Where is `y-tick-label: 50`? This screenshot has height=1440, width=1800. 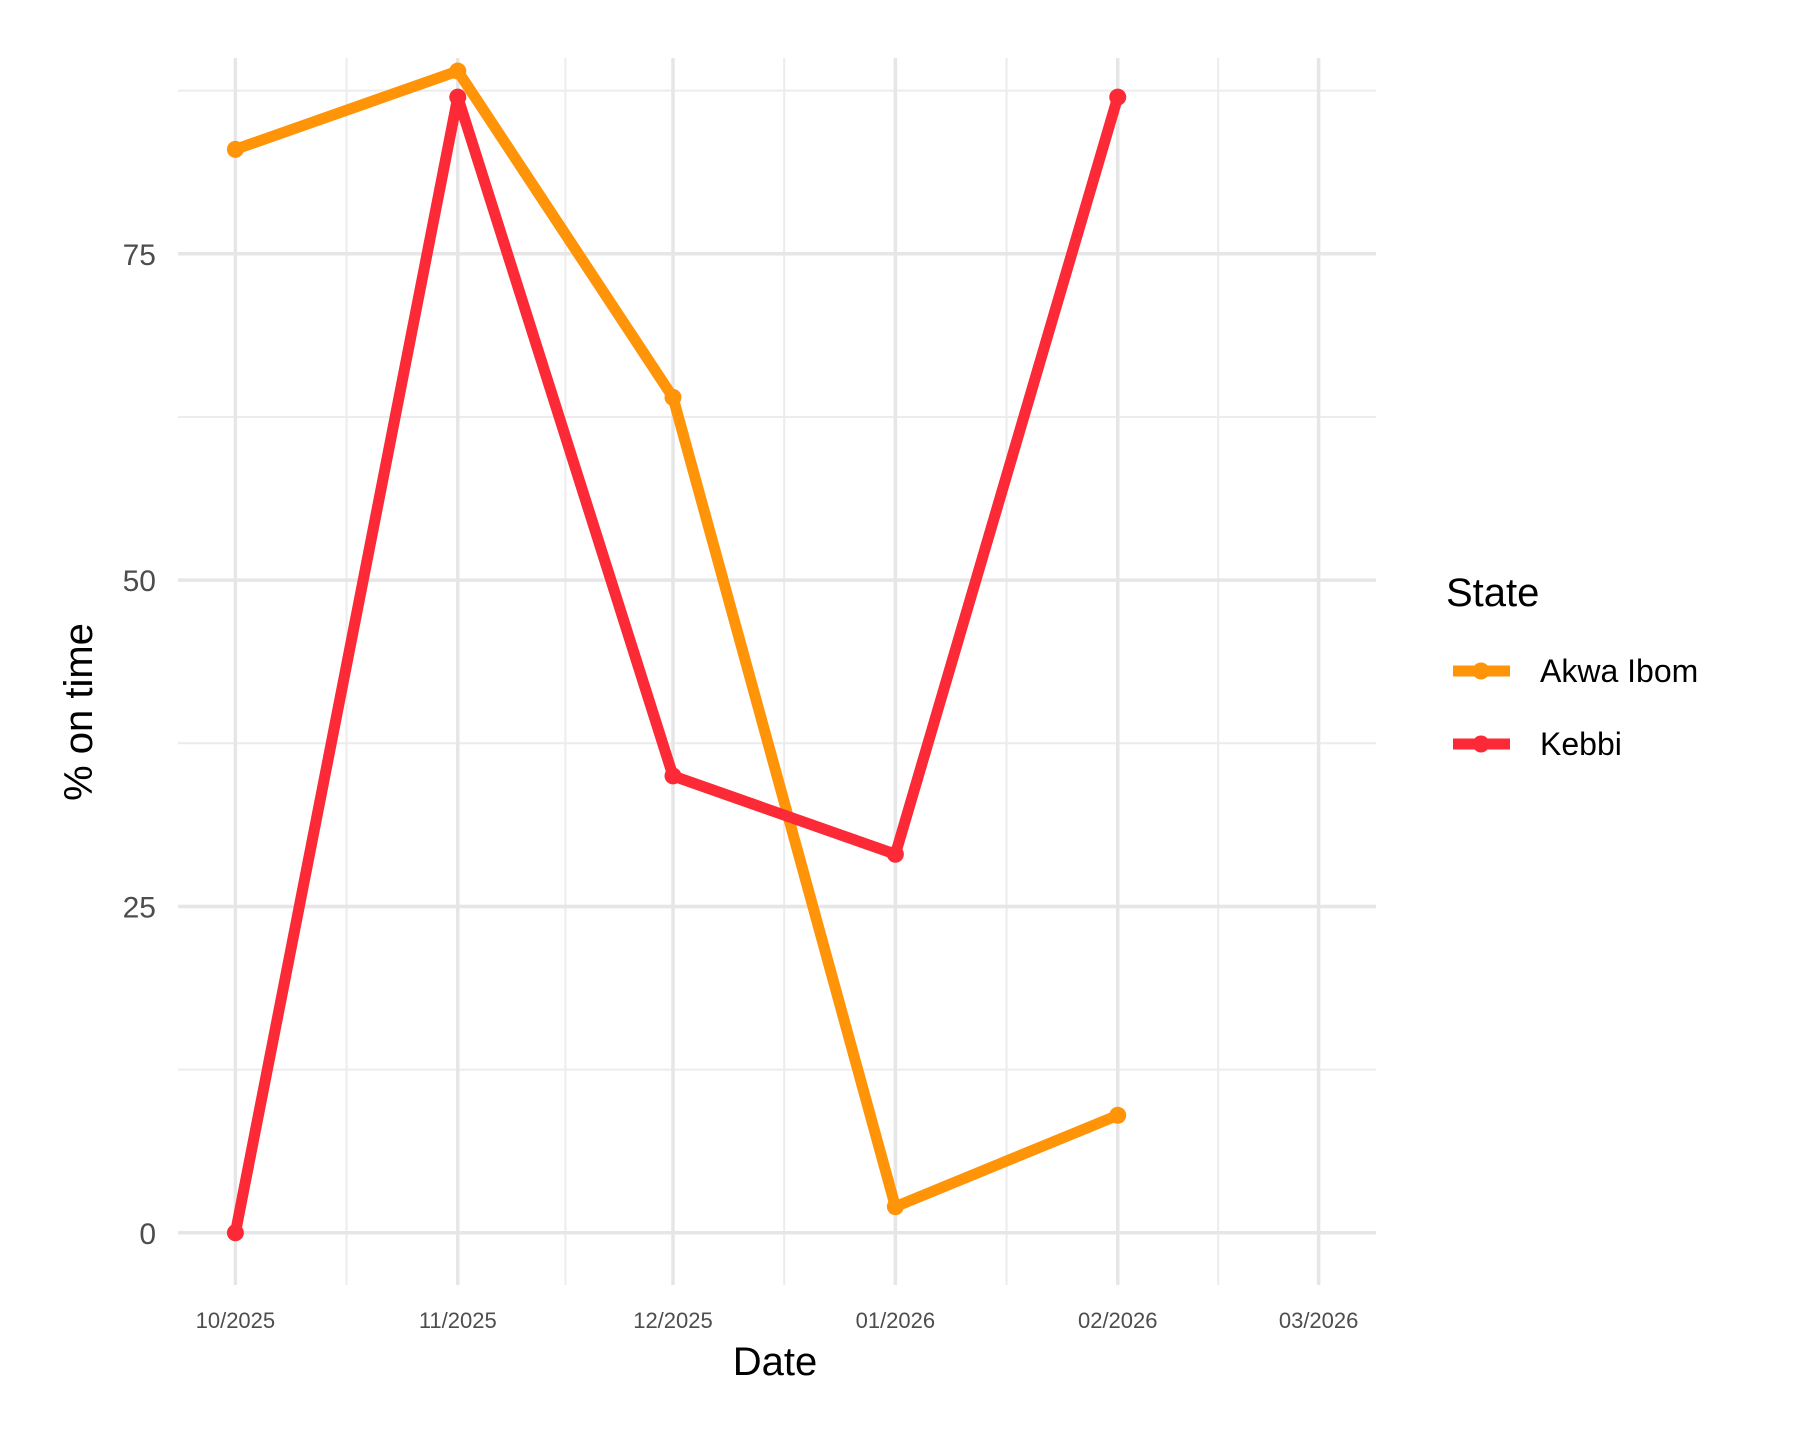
y-tick-label: 50 is located at coordinates (139, 581).